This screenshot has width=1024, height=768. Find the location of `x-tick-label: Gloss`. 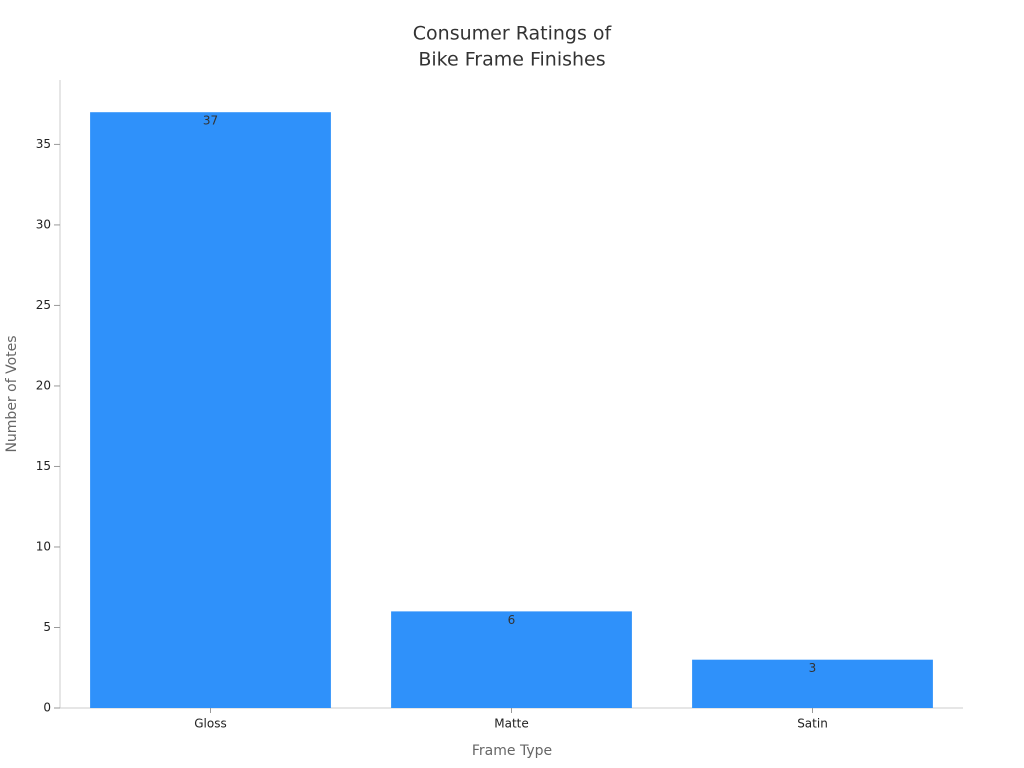

x-tick-label: Gloss is located at coordinates (210, 724).